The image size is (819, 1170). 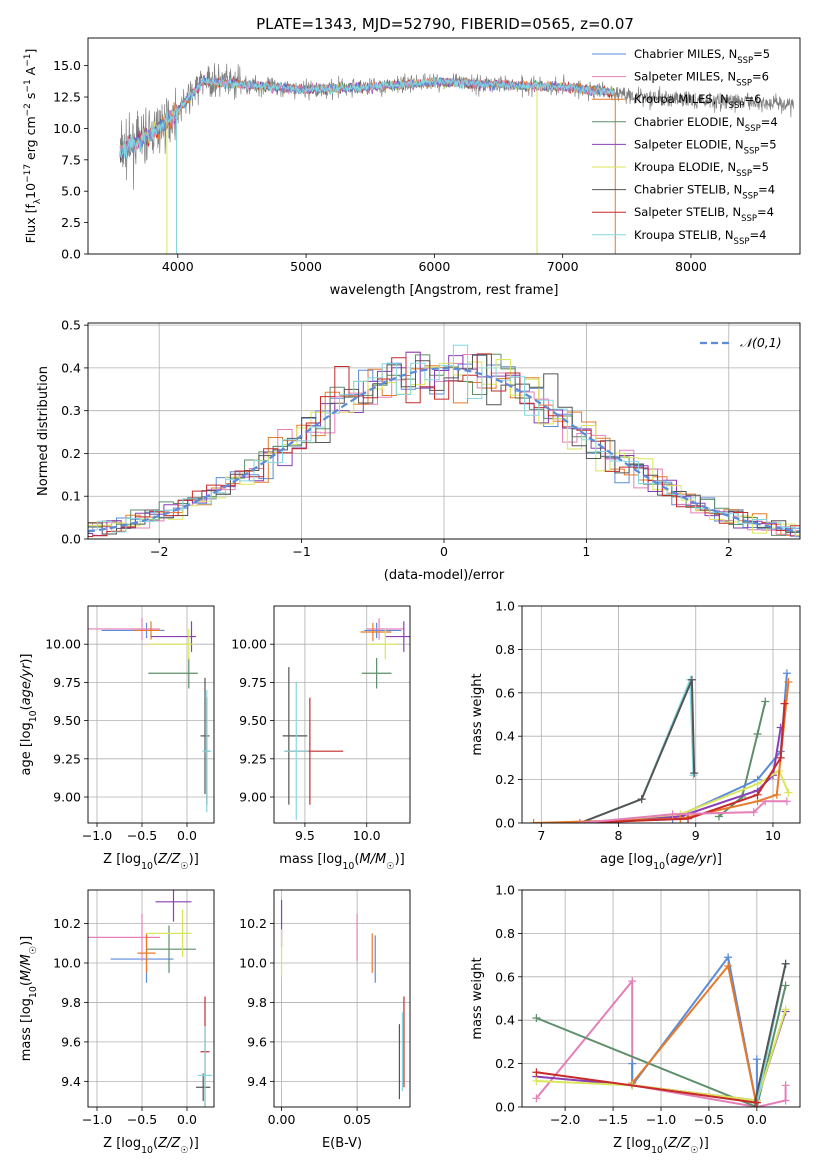 I want to click on legend-text: Salpeter MILES, N, so click(x=685, y=77).